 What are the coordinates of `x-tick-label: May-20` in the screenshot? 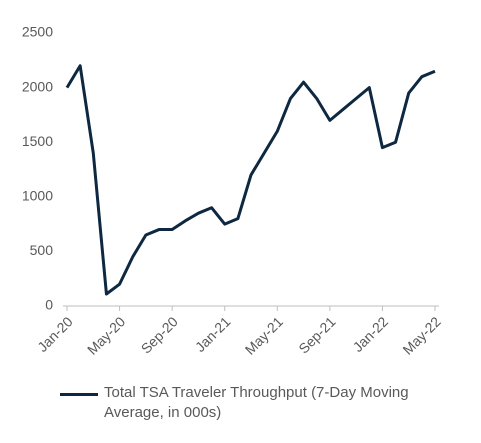 It's located at (106, 335).